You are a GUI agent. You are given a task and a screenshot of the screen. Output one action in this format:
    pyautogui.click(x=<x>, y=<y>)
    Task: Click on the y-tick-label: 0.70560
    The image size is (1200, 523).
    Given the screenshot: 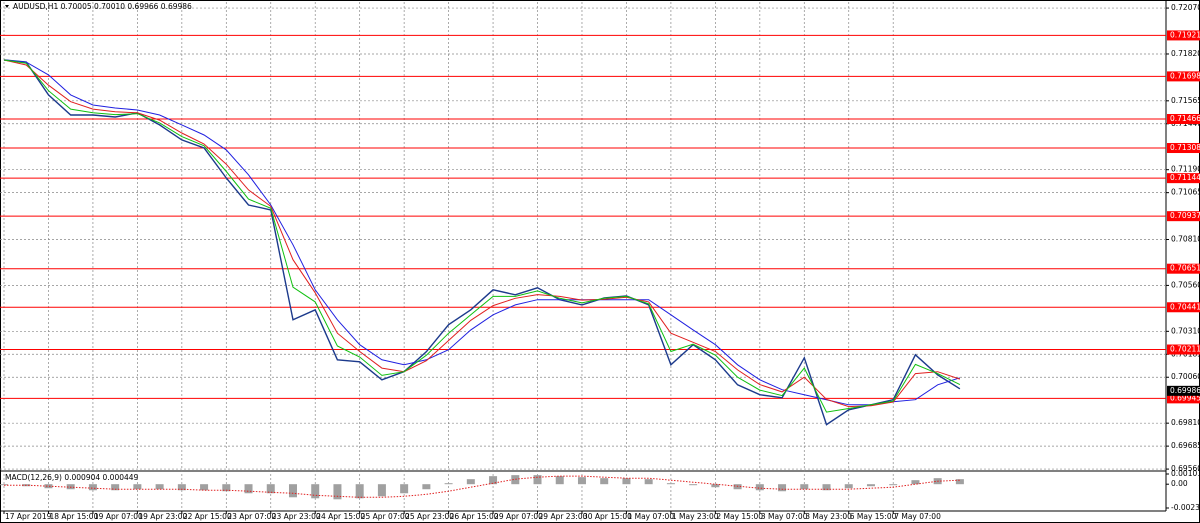 What is the action you would take?
    pyautogui.click(x=1185, y=284)
    